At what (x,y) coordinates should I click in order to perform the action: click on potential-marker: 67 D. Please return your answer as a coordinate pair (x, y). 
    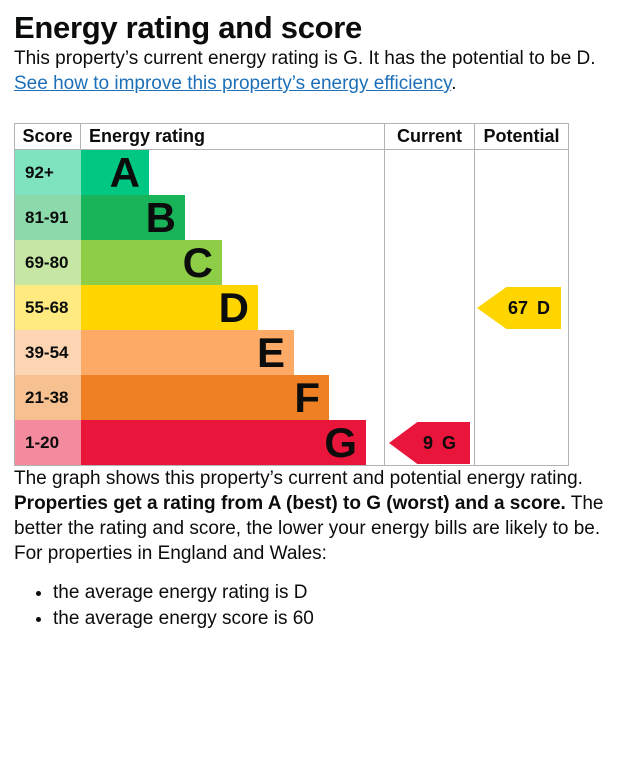
    Looking at the image, I should click on (519, 308).